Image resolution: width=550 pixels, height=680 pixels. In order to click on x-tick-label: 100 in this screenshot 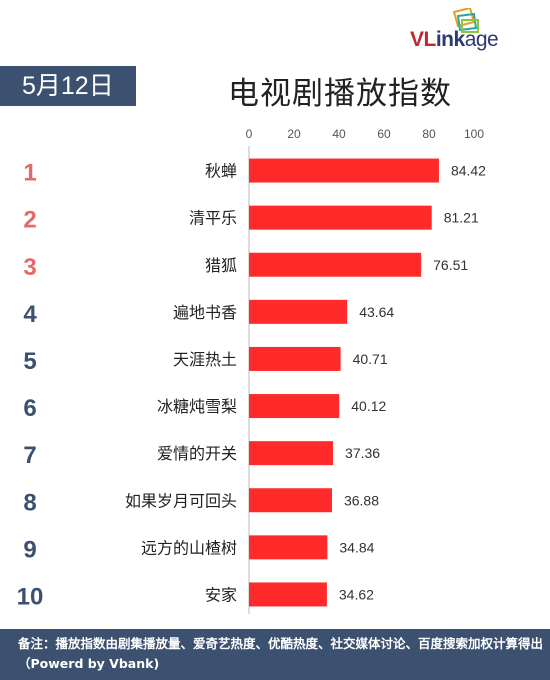, I will do `click(474, 134)`.